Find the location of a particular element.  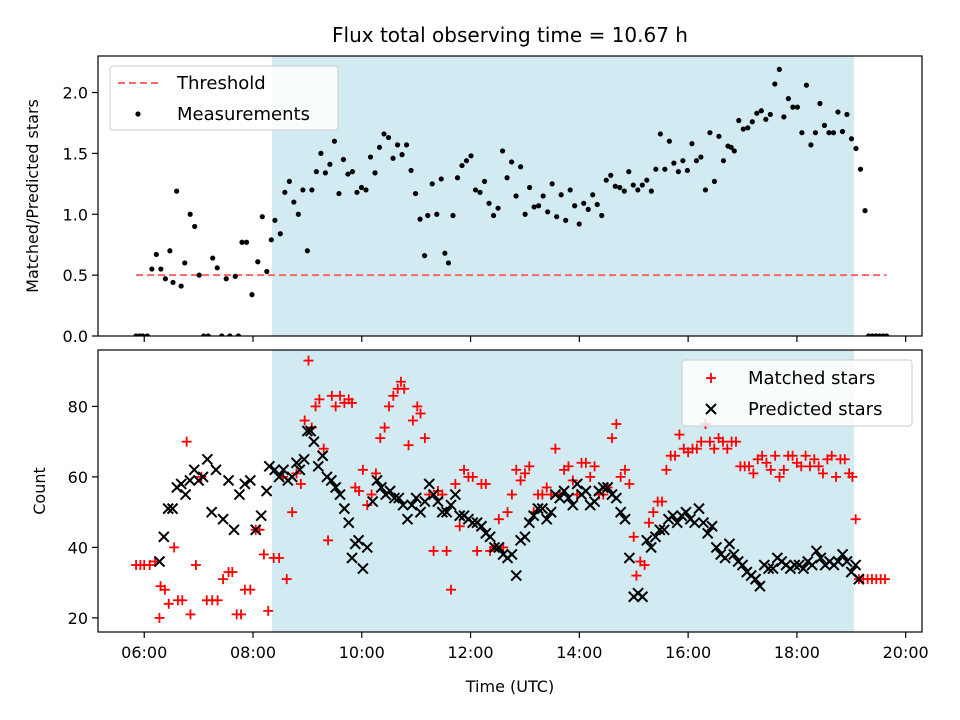

legend-predicted-marker-b is located at coordinates (711, 409).